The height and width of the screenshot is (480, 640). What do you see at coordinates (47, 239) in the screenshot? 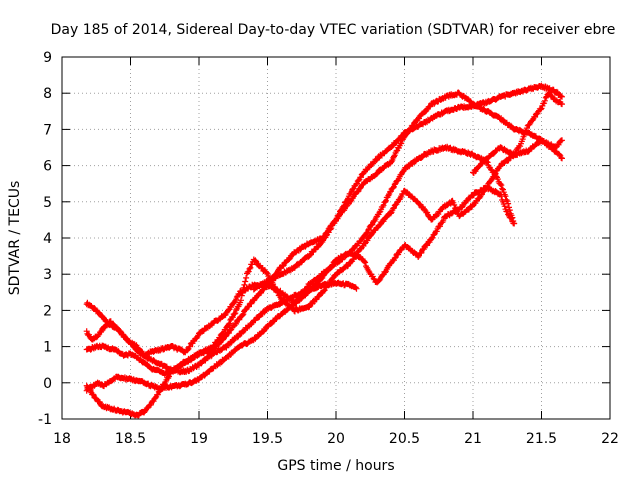
I see `y-tick-label: 4` at bounding box center [47, 239].